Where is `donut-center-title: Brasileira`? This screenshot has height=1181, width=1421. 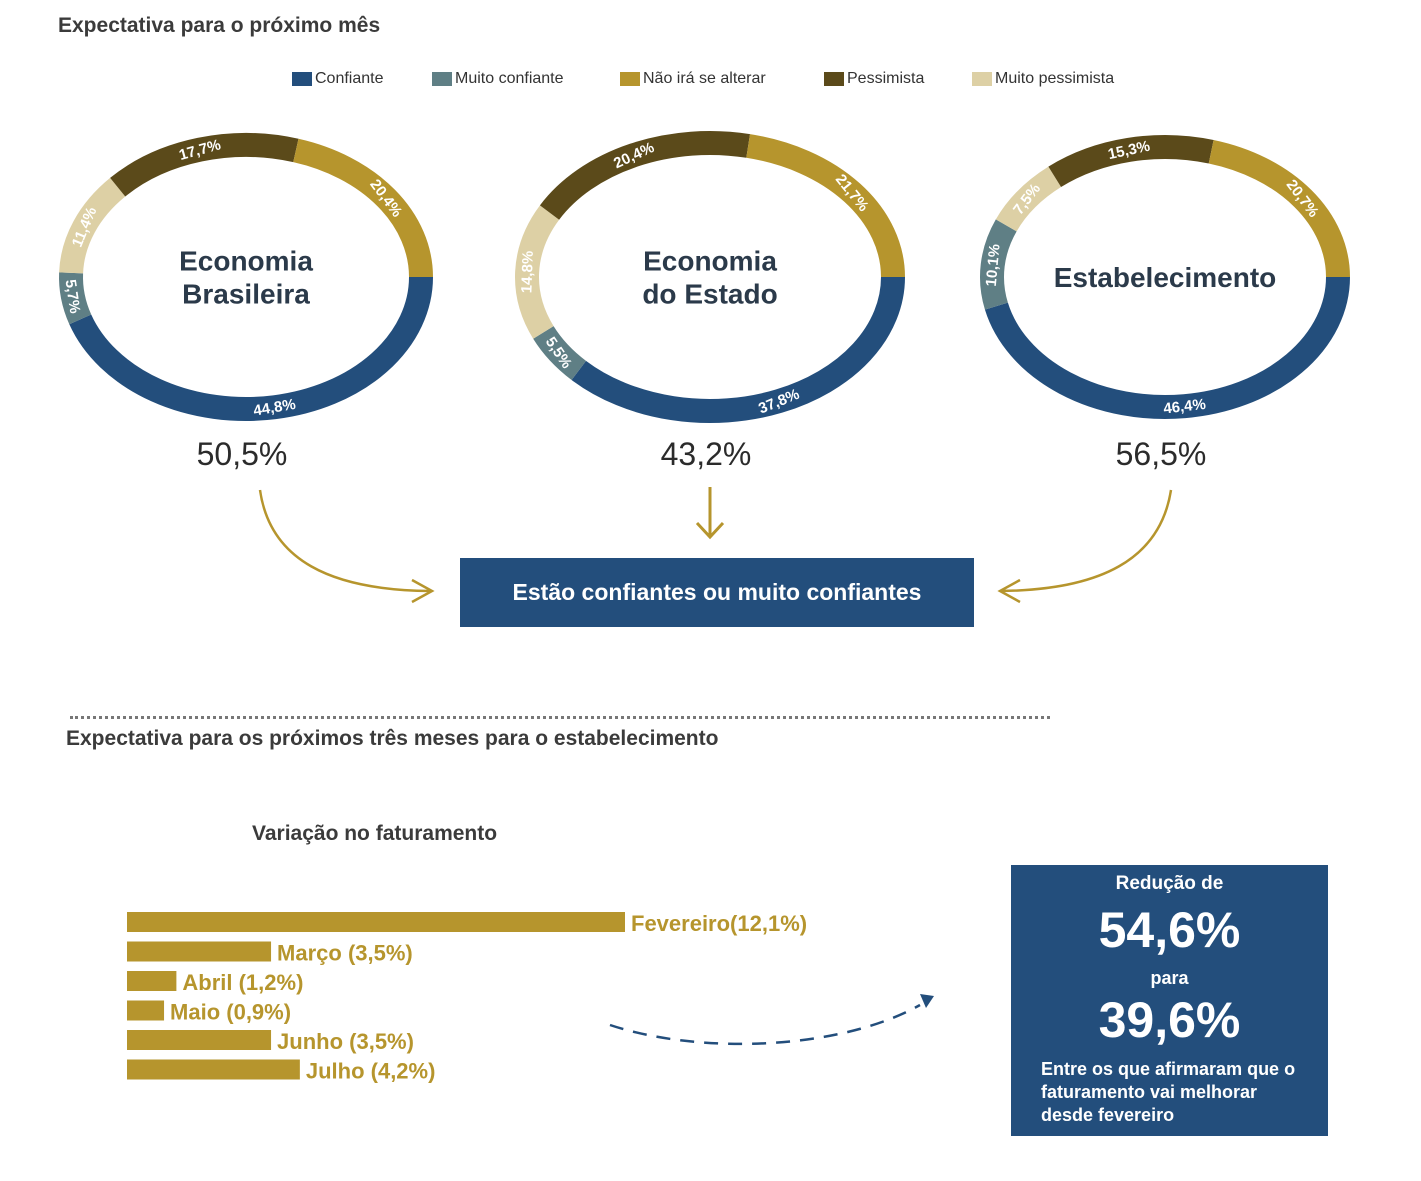 donut-center-title: Brasileira is located at coordinates (246, 294).